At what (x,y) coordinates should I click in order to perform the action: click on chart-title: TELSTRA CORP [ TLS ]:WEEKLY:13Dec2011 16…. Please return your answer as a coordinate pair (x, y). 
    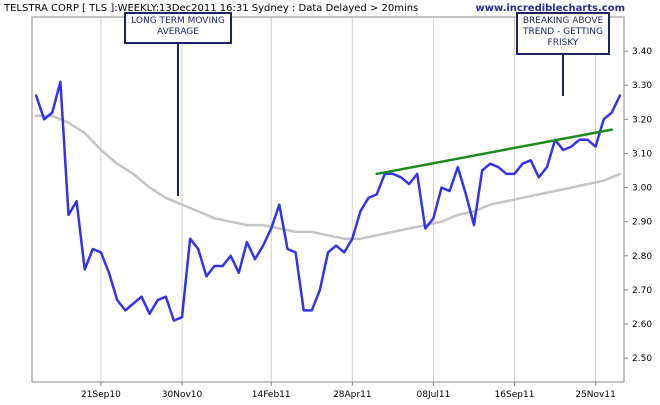
    Looking at the image, I should click on (210, 8).